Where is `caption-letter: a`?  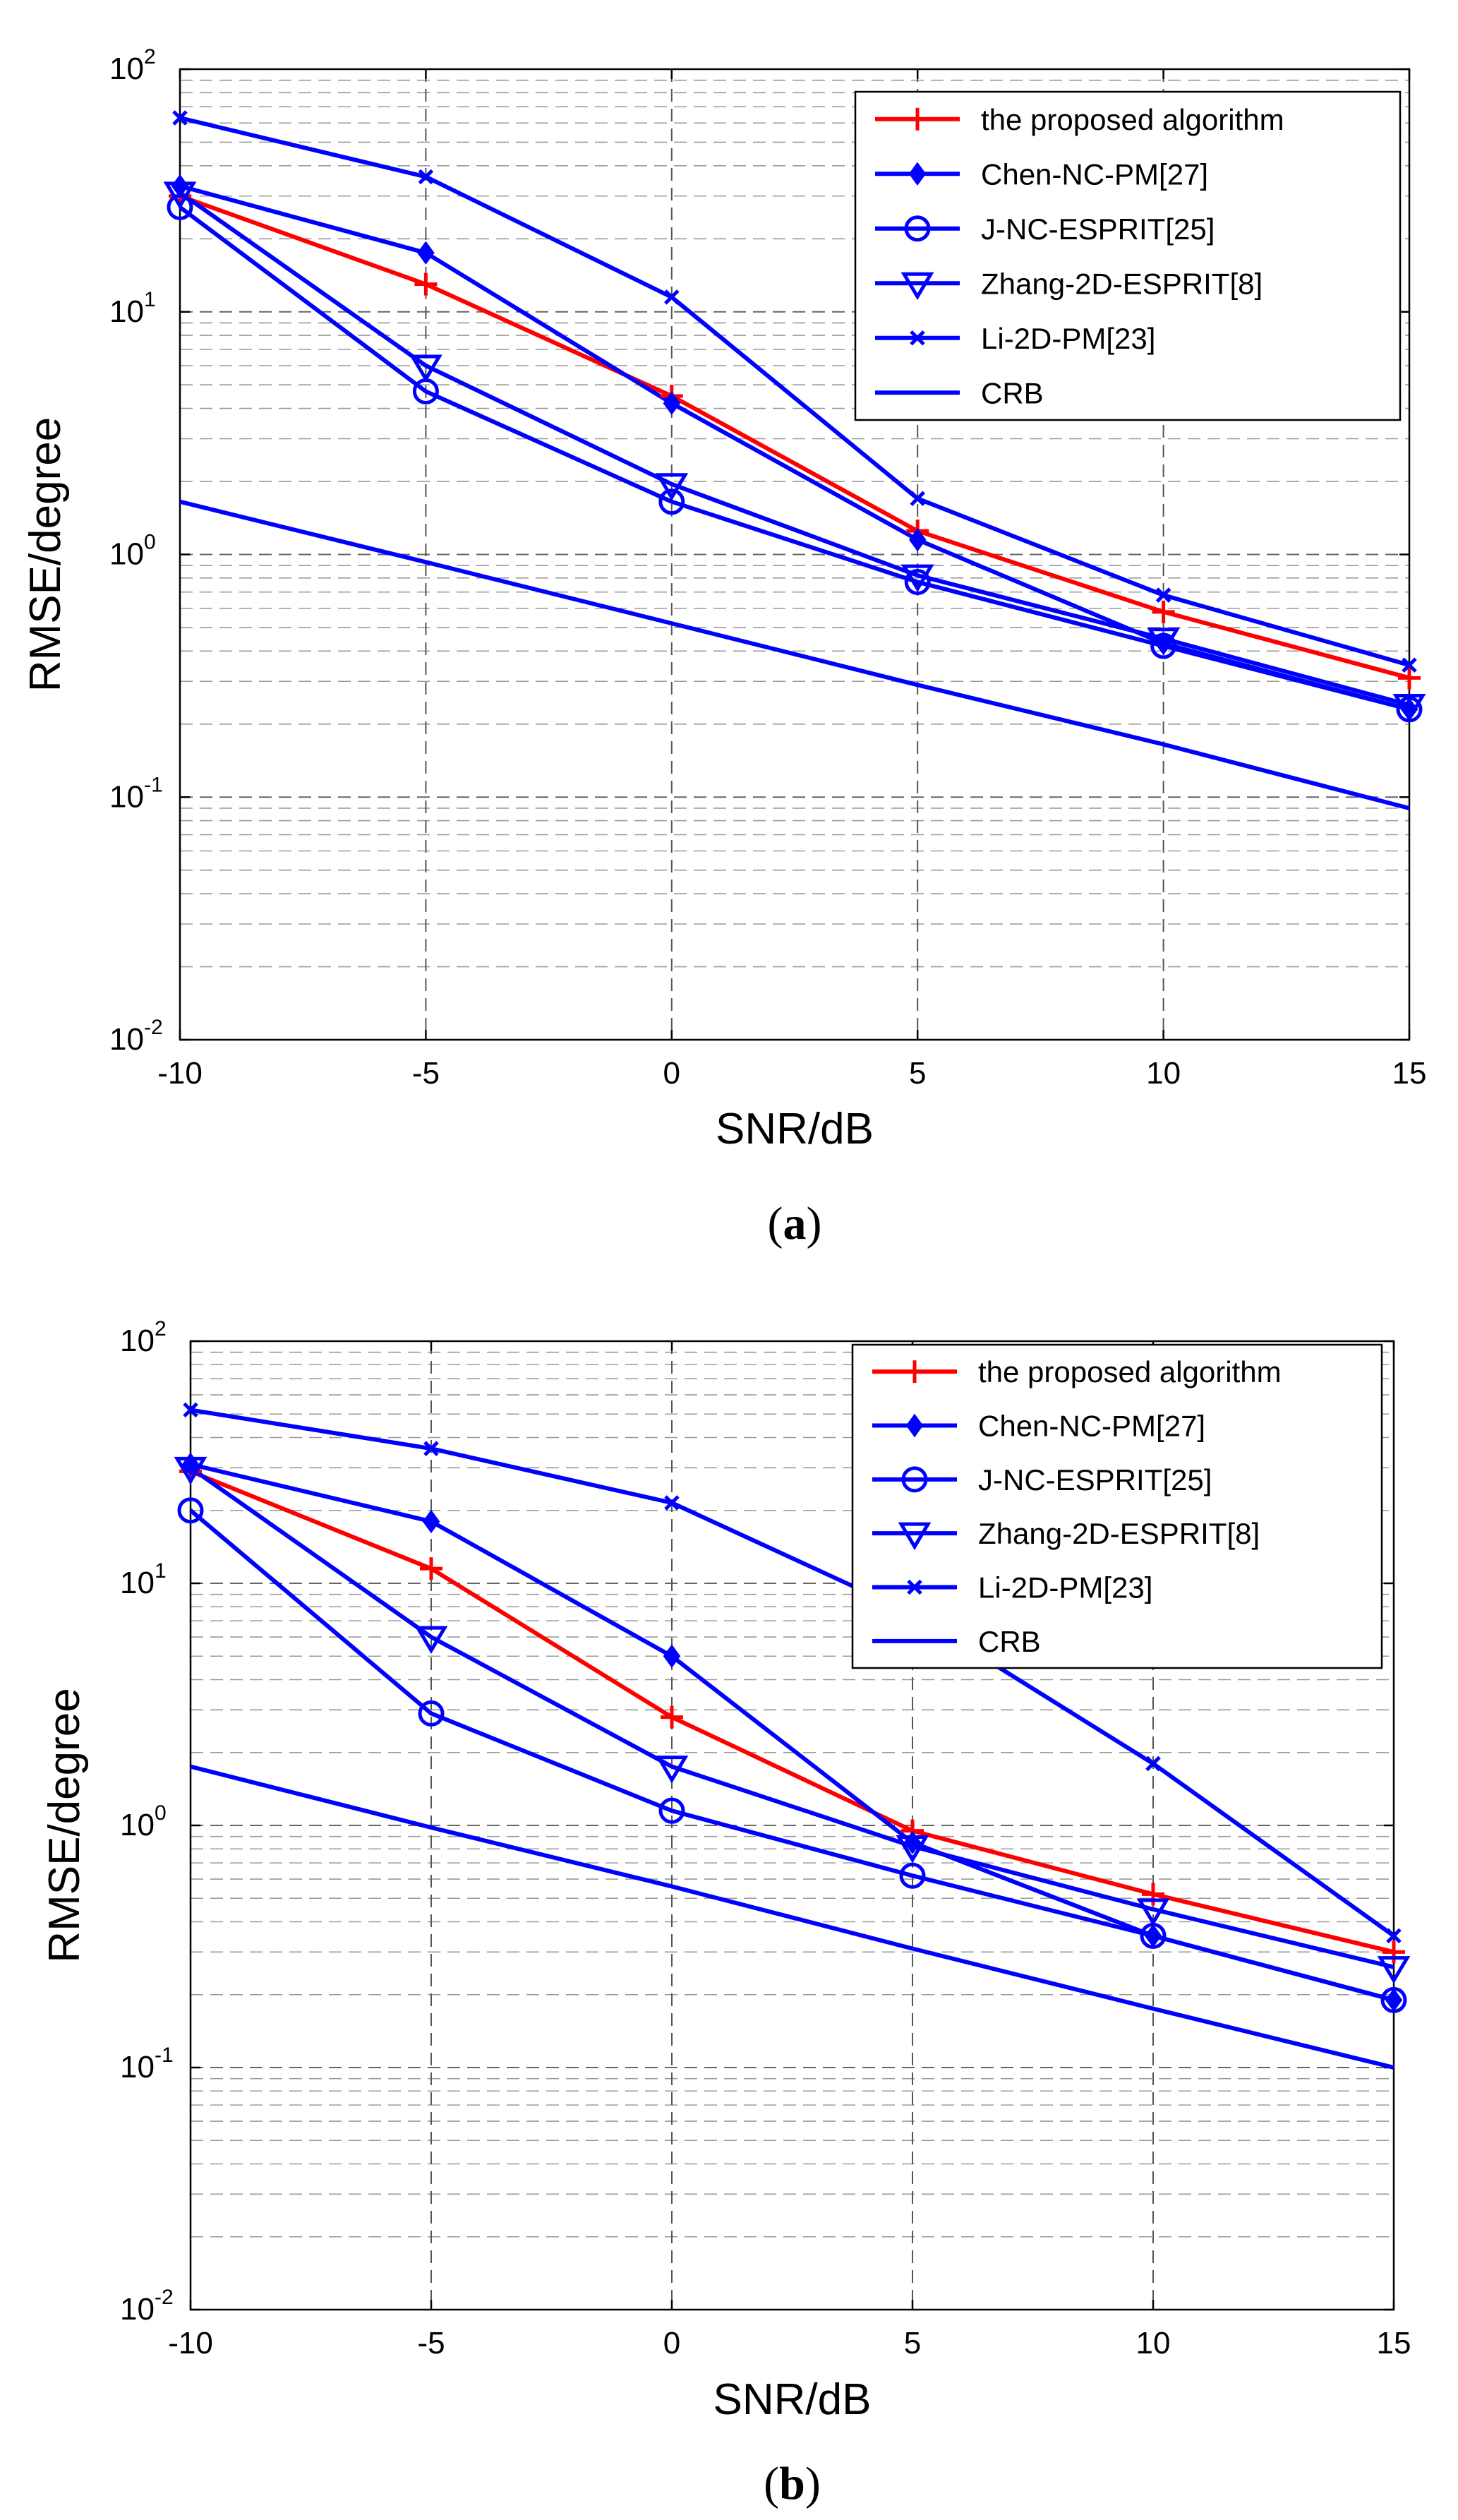 caption-letter: a is located at coordinates (795, 1224).